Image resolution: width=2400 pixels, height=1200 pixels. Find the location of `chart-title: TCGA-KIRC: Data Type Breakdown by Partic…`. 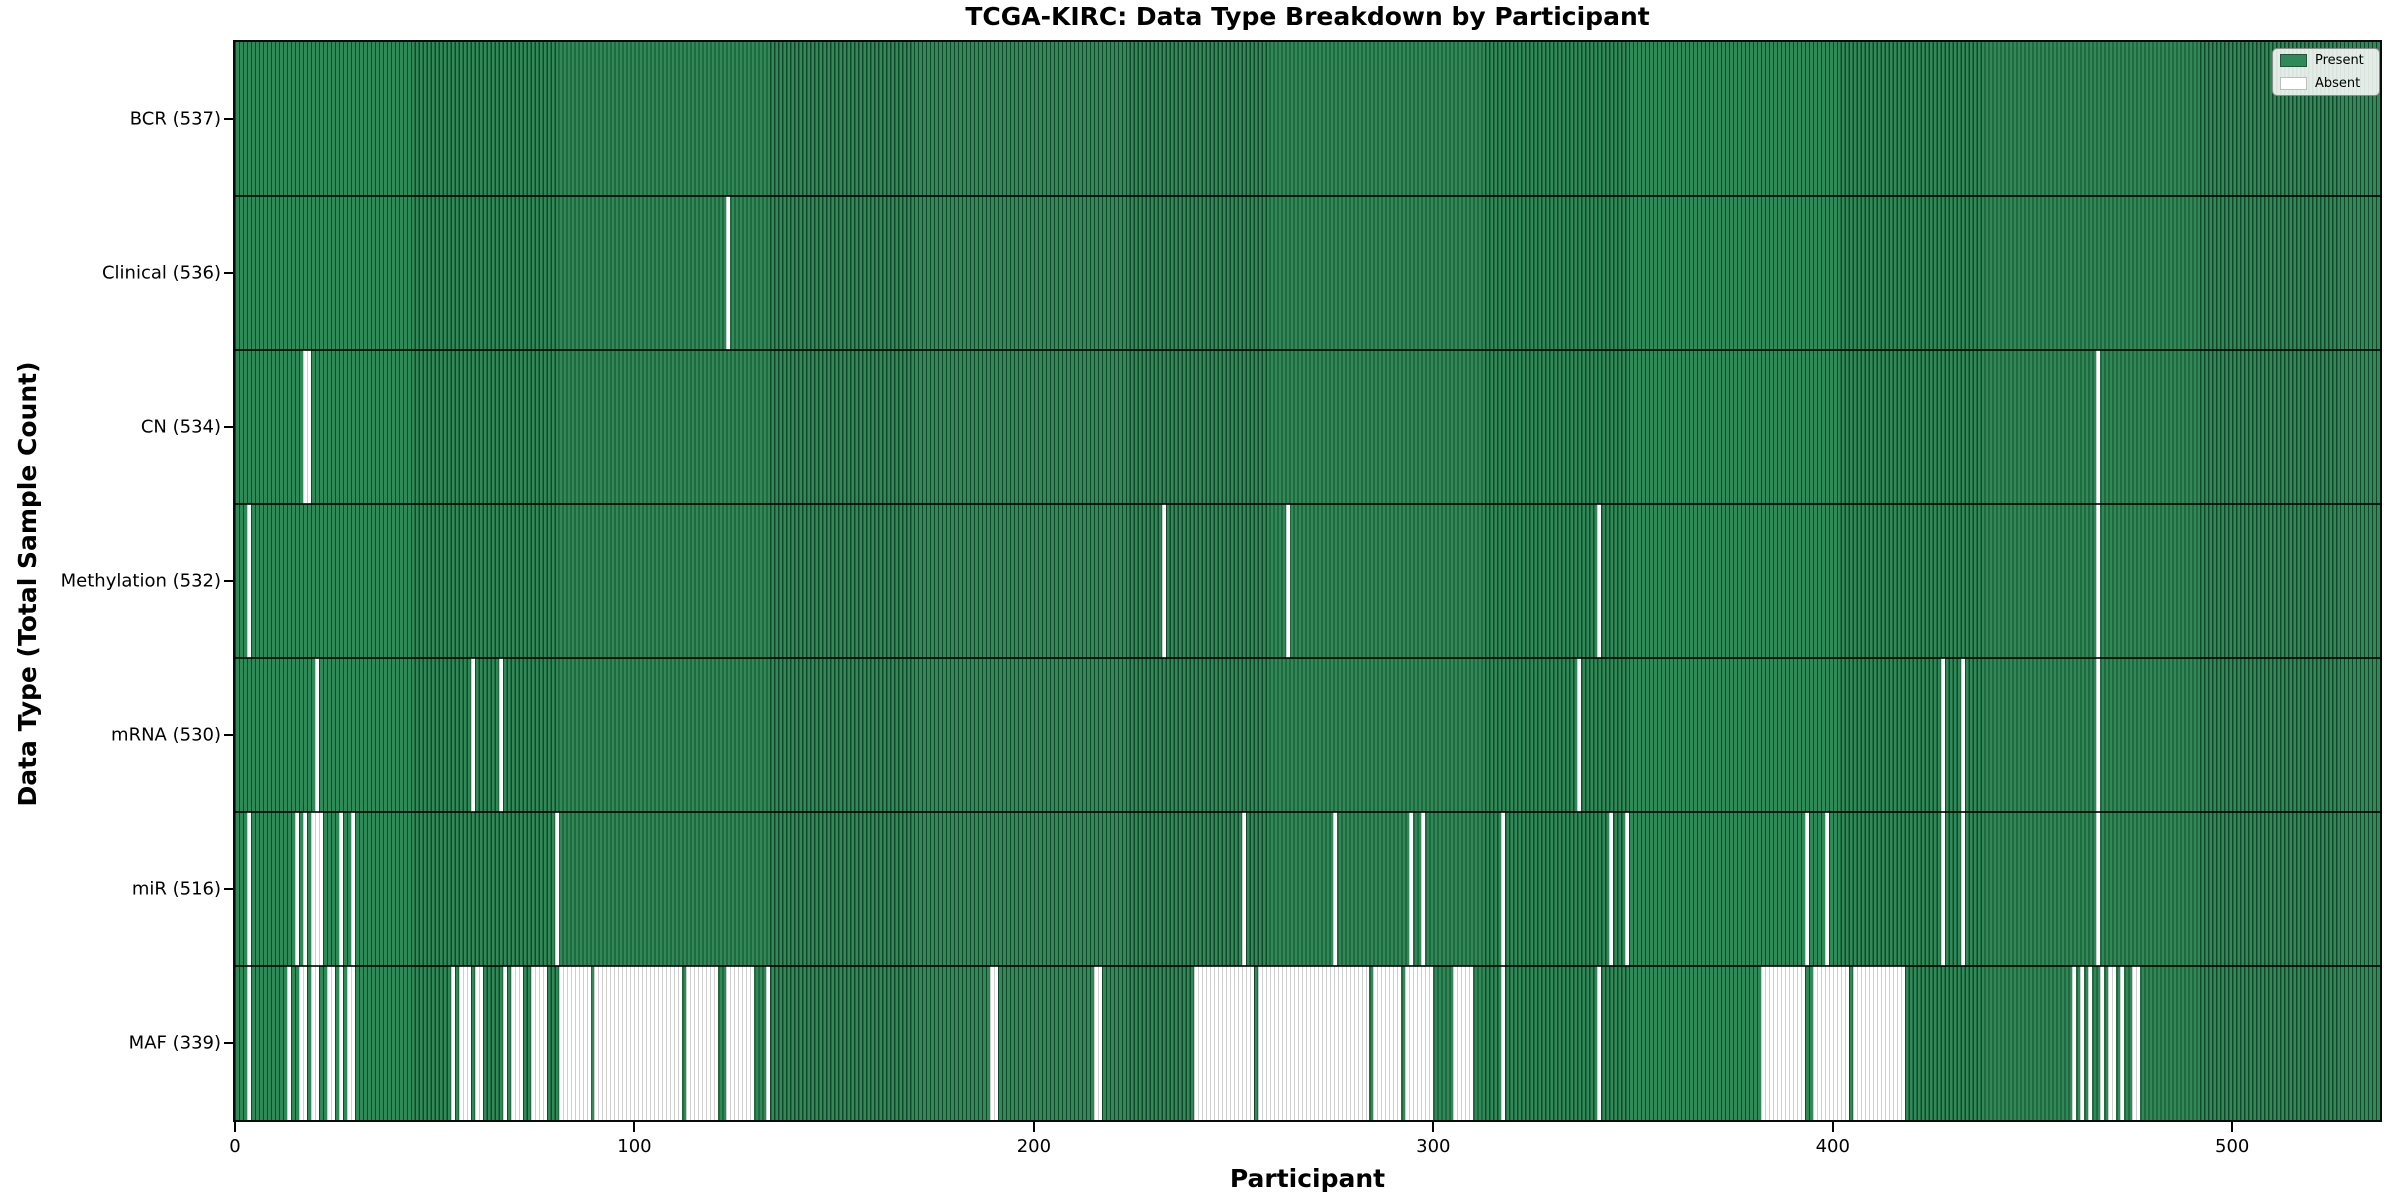

chart-title: TCGA-KIRC: Data Type Breakdown by Partic… is located at coordinates (1307, 16).